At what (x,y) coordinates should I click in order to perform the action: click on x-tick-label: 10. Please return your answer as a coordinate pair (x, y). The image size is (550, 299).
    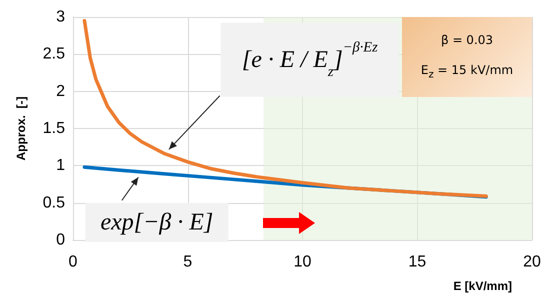
    Looking at the image, I should click on (303, 262).